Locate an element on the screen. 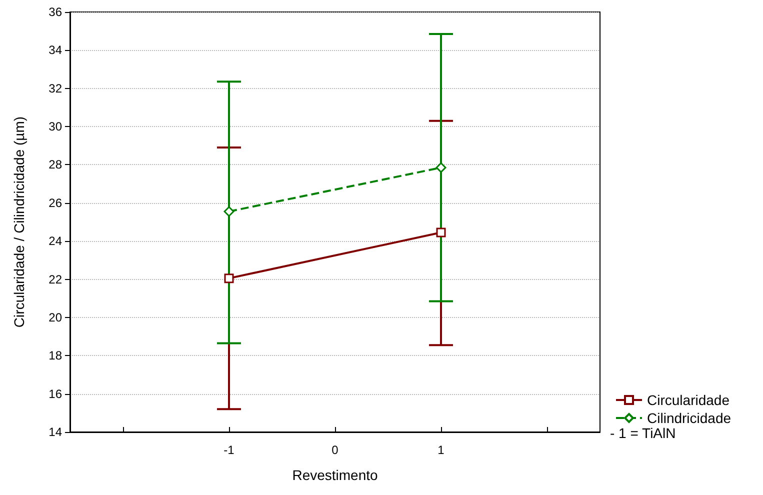 The height and width of the screenshot is (495, 763). x-axis-title: Revestimento is located at coordinates (335, 475).